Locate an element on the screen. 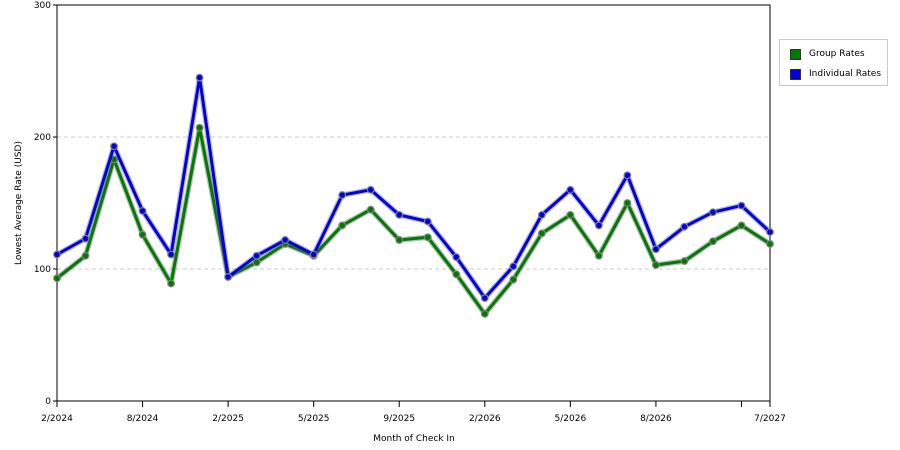 The height and width of the screenshot is (450, 900). legend-label: Individual Rates is located at coordinates (845, 74).